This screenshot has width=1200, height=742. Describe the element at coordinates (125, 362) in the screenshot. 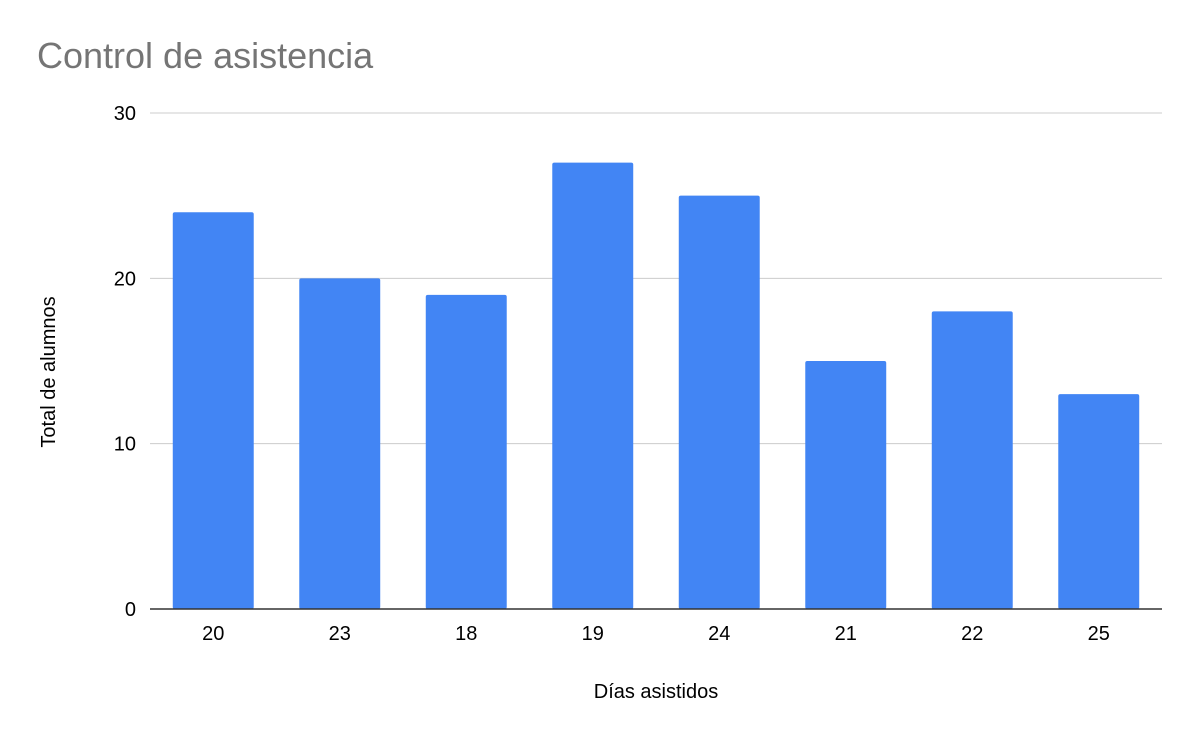

I see `y-tick-labels: 0 10 20 30` at that location.